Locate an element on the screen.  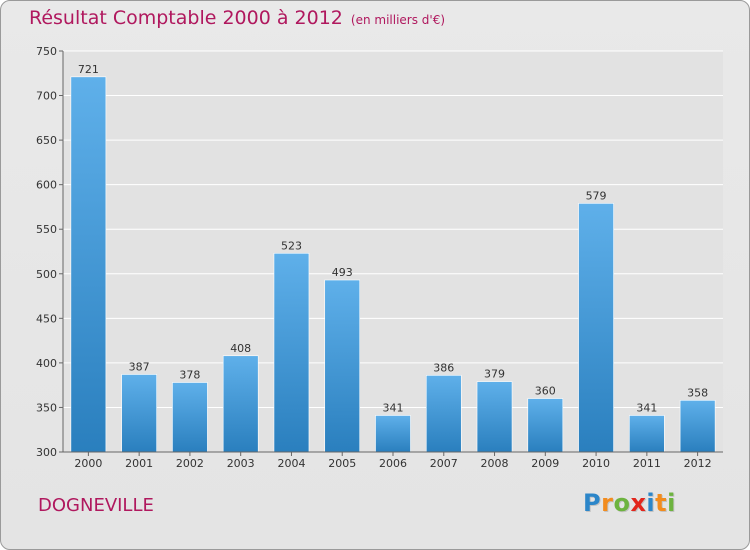
proxiti-logo: Proxiti is located at coordinates (629, 503).